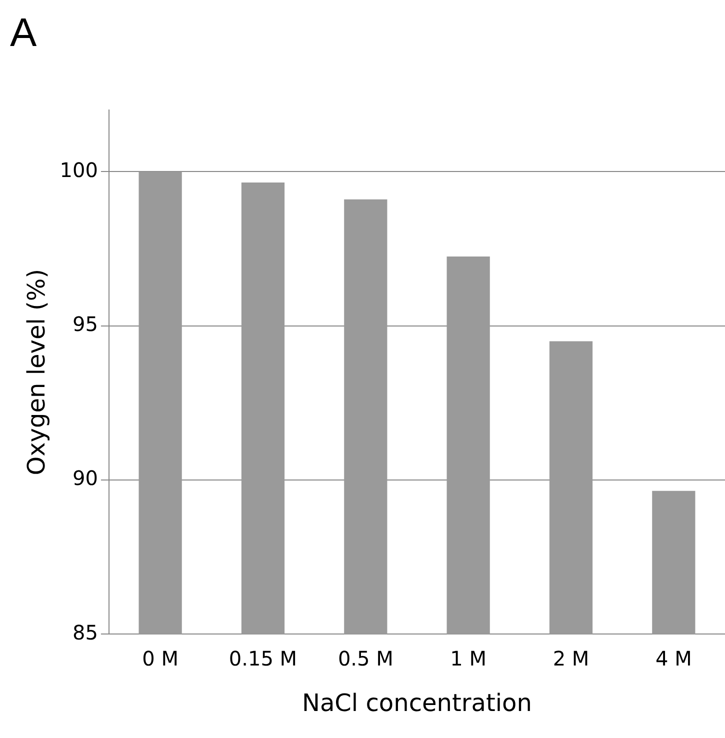 The image size is (725, 738). I want to click on y-tick-label: 95, so click(85, 324).